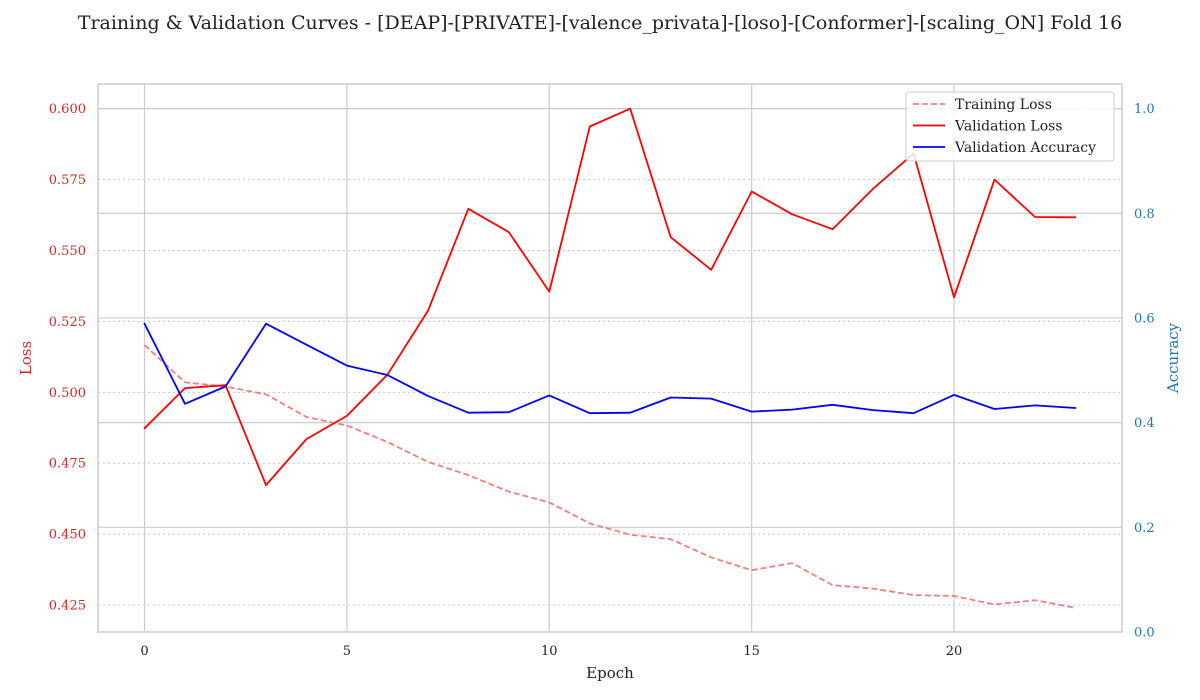  Describe the element at coordinates (67, 535) in the screenshot. I see `left-y-tick-label: 0.450` at that location.